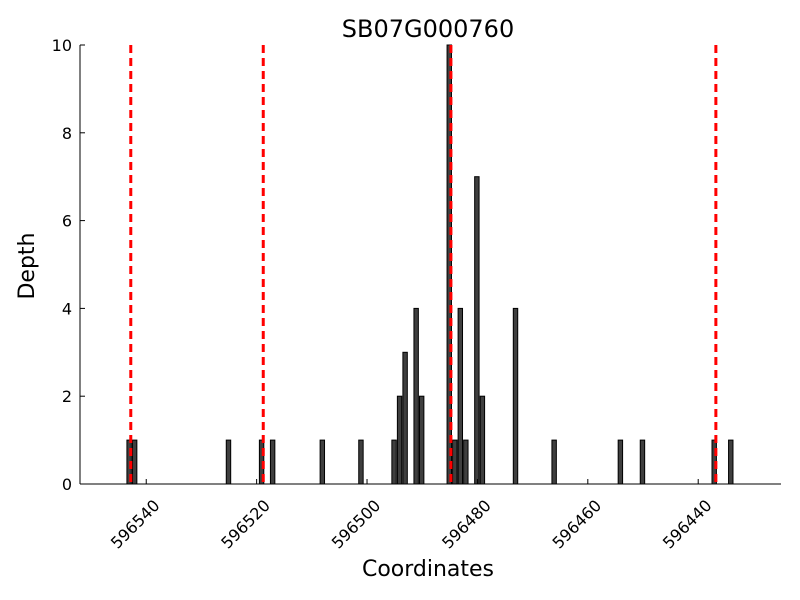 The image size is (800, 600). Describe the element at coordinates (411, 516) in the screenshot. I see `x-axis-ticks: 596540 596520 596500 596480 596460 596440` at that location.